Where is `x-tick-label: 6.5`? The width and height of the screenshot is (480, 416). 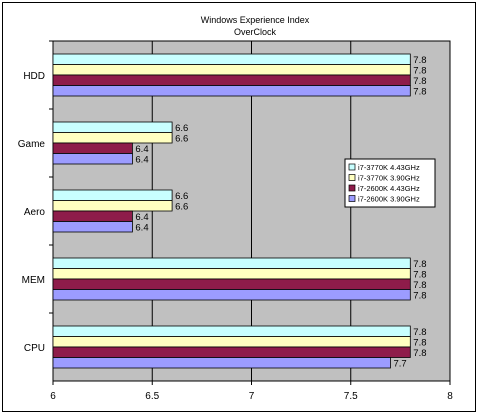
x-tick-label: 6.5 is located at coordinates (152, 396).